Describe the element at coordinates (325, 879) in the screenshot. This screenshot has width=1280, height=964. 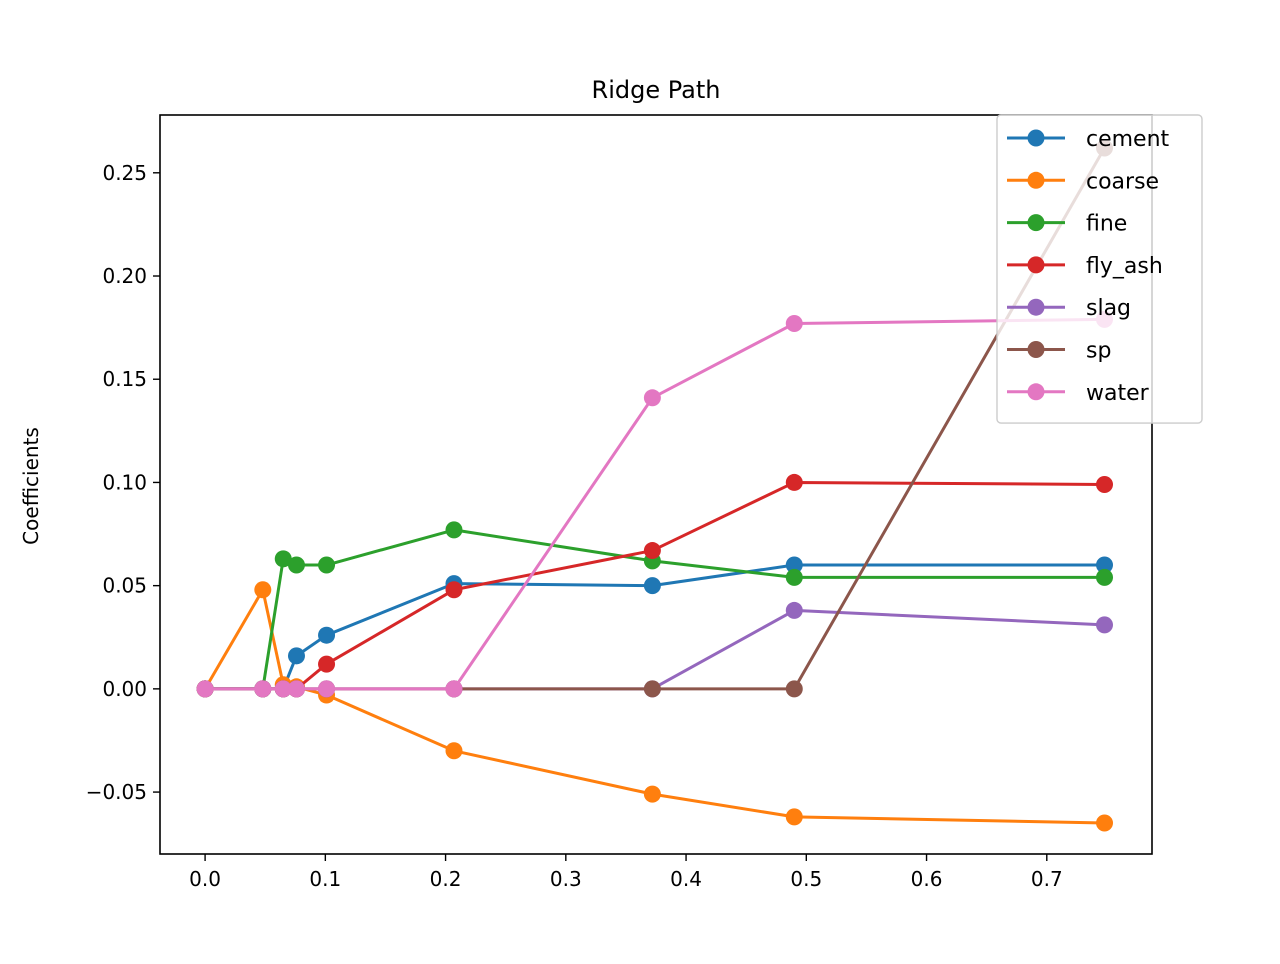
I see `x-tick-label: 0.1` at that location.